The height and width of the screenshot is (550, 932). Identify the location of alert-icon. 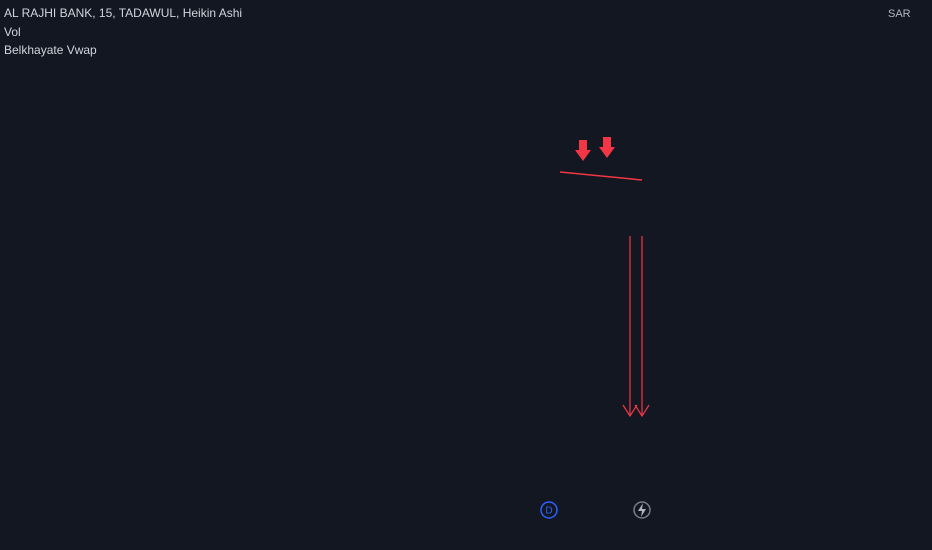
(642, 510).